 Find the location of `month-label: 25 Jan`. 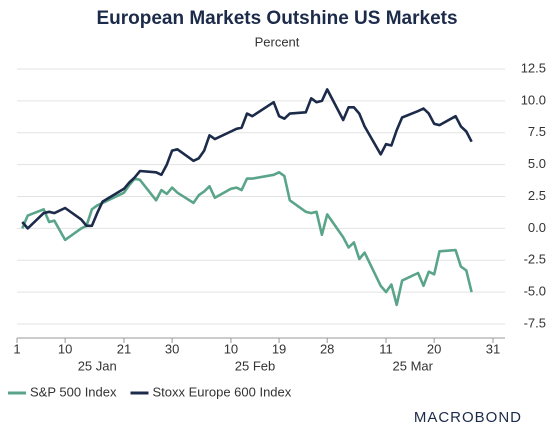

month-label: 25 Jan is located at coordinates (97, 365).